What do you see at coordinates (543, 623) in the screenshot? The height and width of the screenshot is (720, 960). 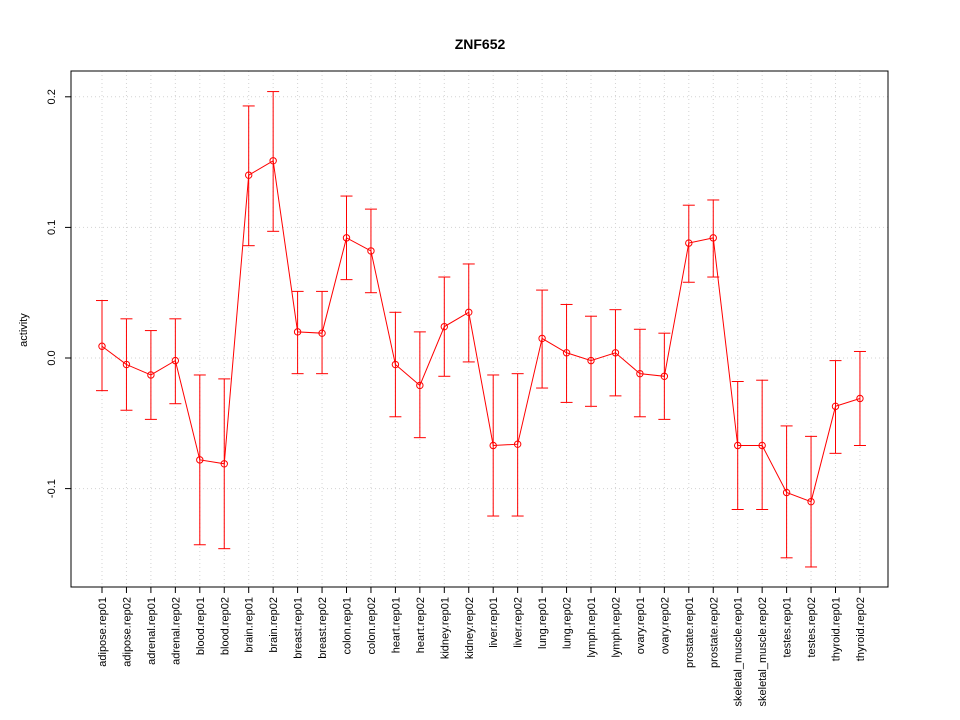 I see `x-tick-label-18: lung.rep01` at bounding box center [543, 623].